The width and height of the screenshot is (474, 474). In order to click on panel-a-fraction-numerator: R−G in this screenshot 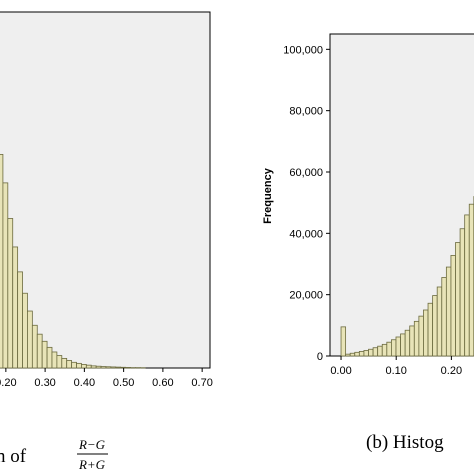, I will do `click(92, 444)`.